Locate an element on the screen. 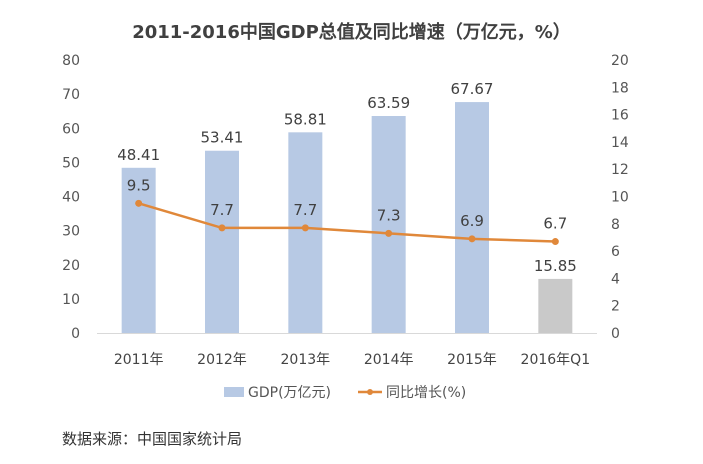  y-left-tick-label: 0 is located at coordinates (75, 334).